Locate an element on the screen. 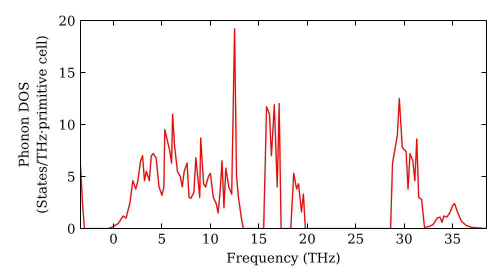 This screenshot has height=280, width=500. y-axis-title: Phonon DOS (States/THz·primitive cell) is located at coordinates (34, 124).